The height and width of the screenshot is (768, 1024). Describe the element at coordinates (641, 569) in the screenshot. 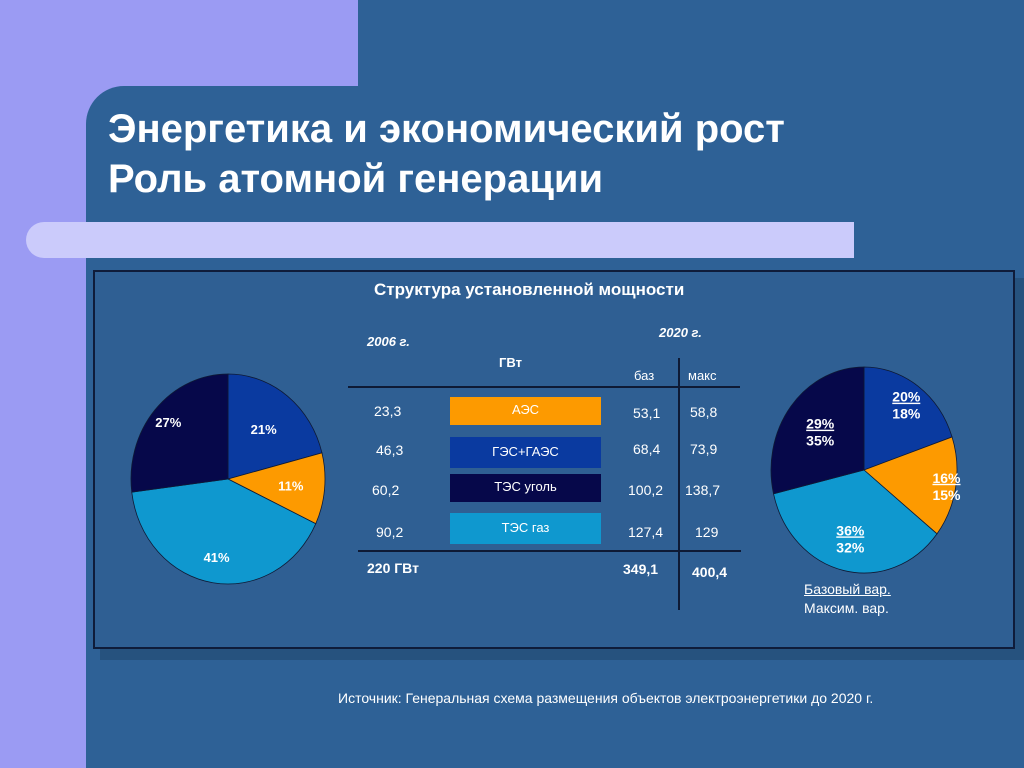

I see `total-base: 349,1` at that location.